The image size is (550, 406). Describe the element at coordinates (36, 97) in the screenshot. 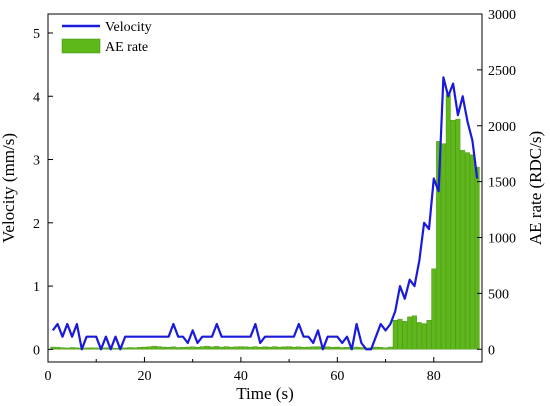

I see `y-left-tick-label: 4` at that location.